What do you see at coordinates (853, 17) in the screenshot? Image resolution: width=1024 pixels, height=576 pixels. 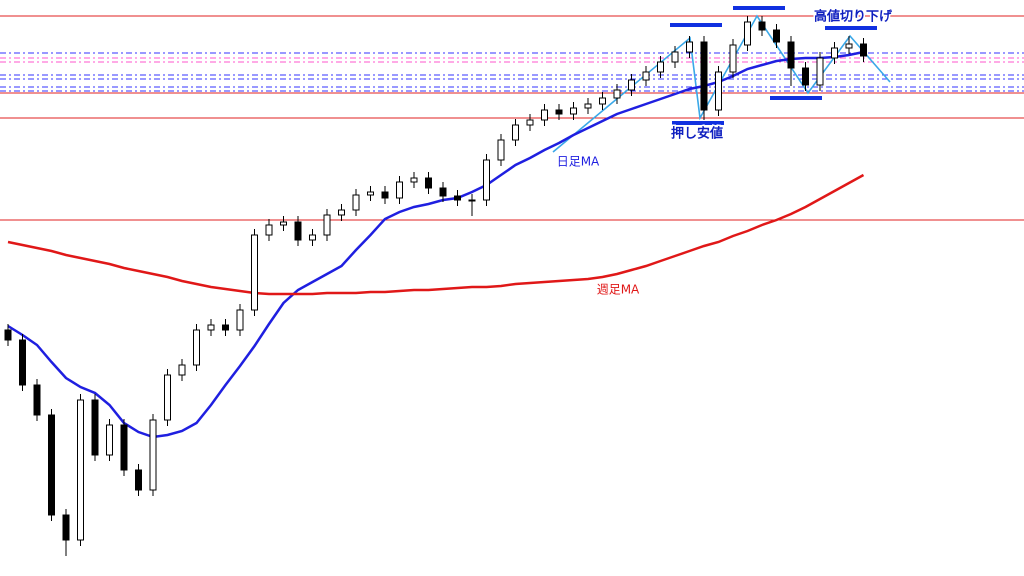 I see `annotation: 高値切り下げ` at bounding box center [853, 17].